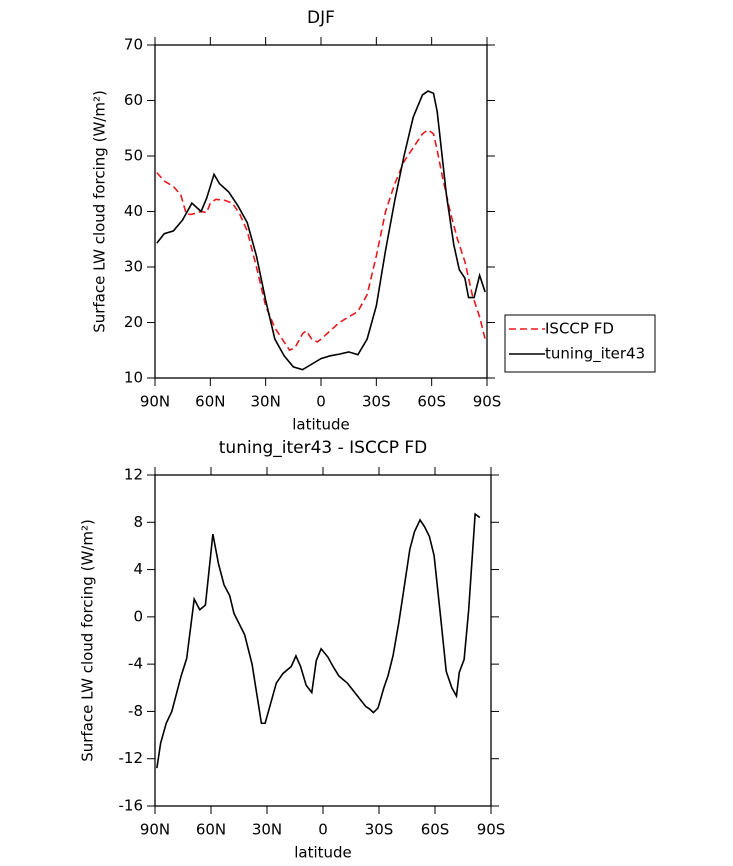 Image resolution: width=733 pixels, height=866 pixels. I want to click on y-tick-label: 60, so click(133, 100).